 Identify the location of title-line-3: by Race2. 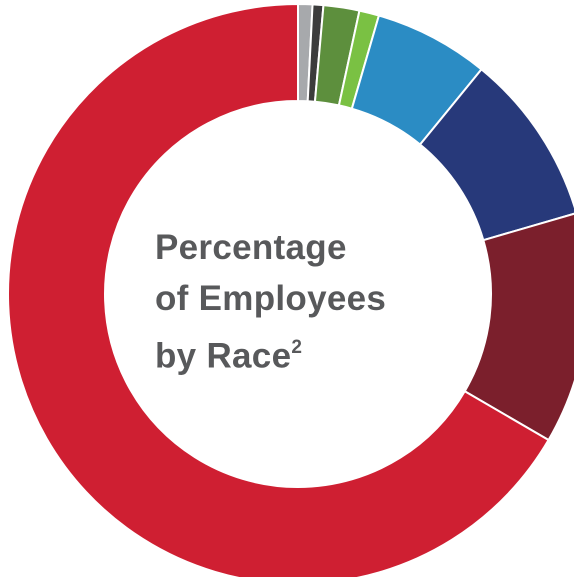
(290, 353).